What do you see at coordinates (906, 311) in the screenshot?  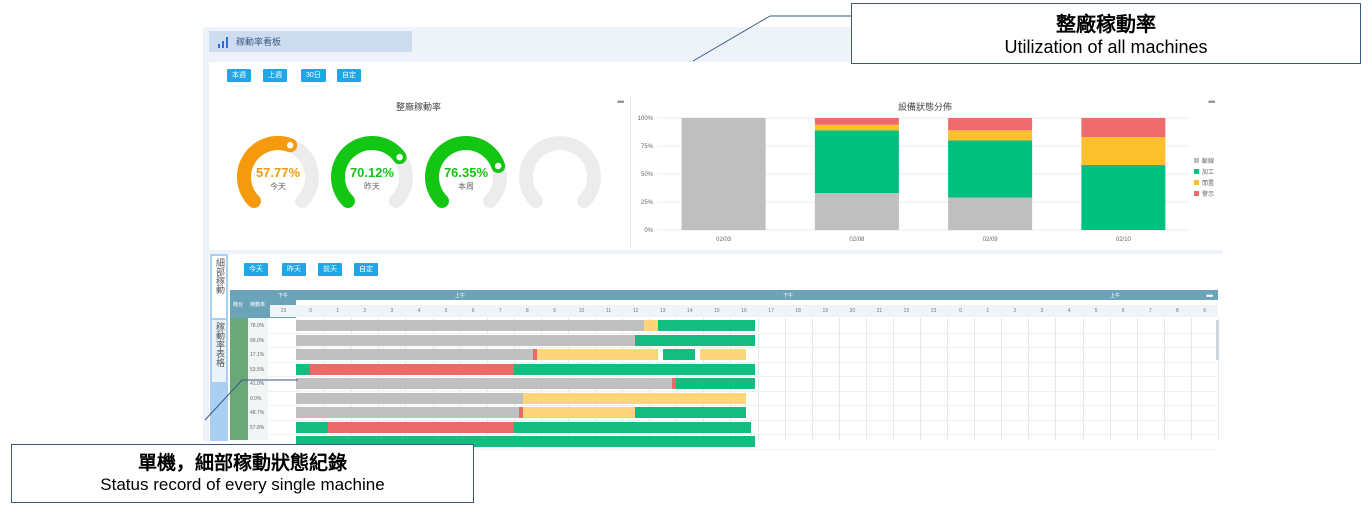 I see `hour-label: 22` at bounding box center [906, 311].